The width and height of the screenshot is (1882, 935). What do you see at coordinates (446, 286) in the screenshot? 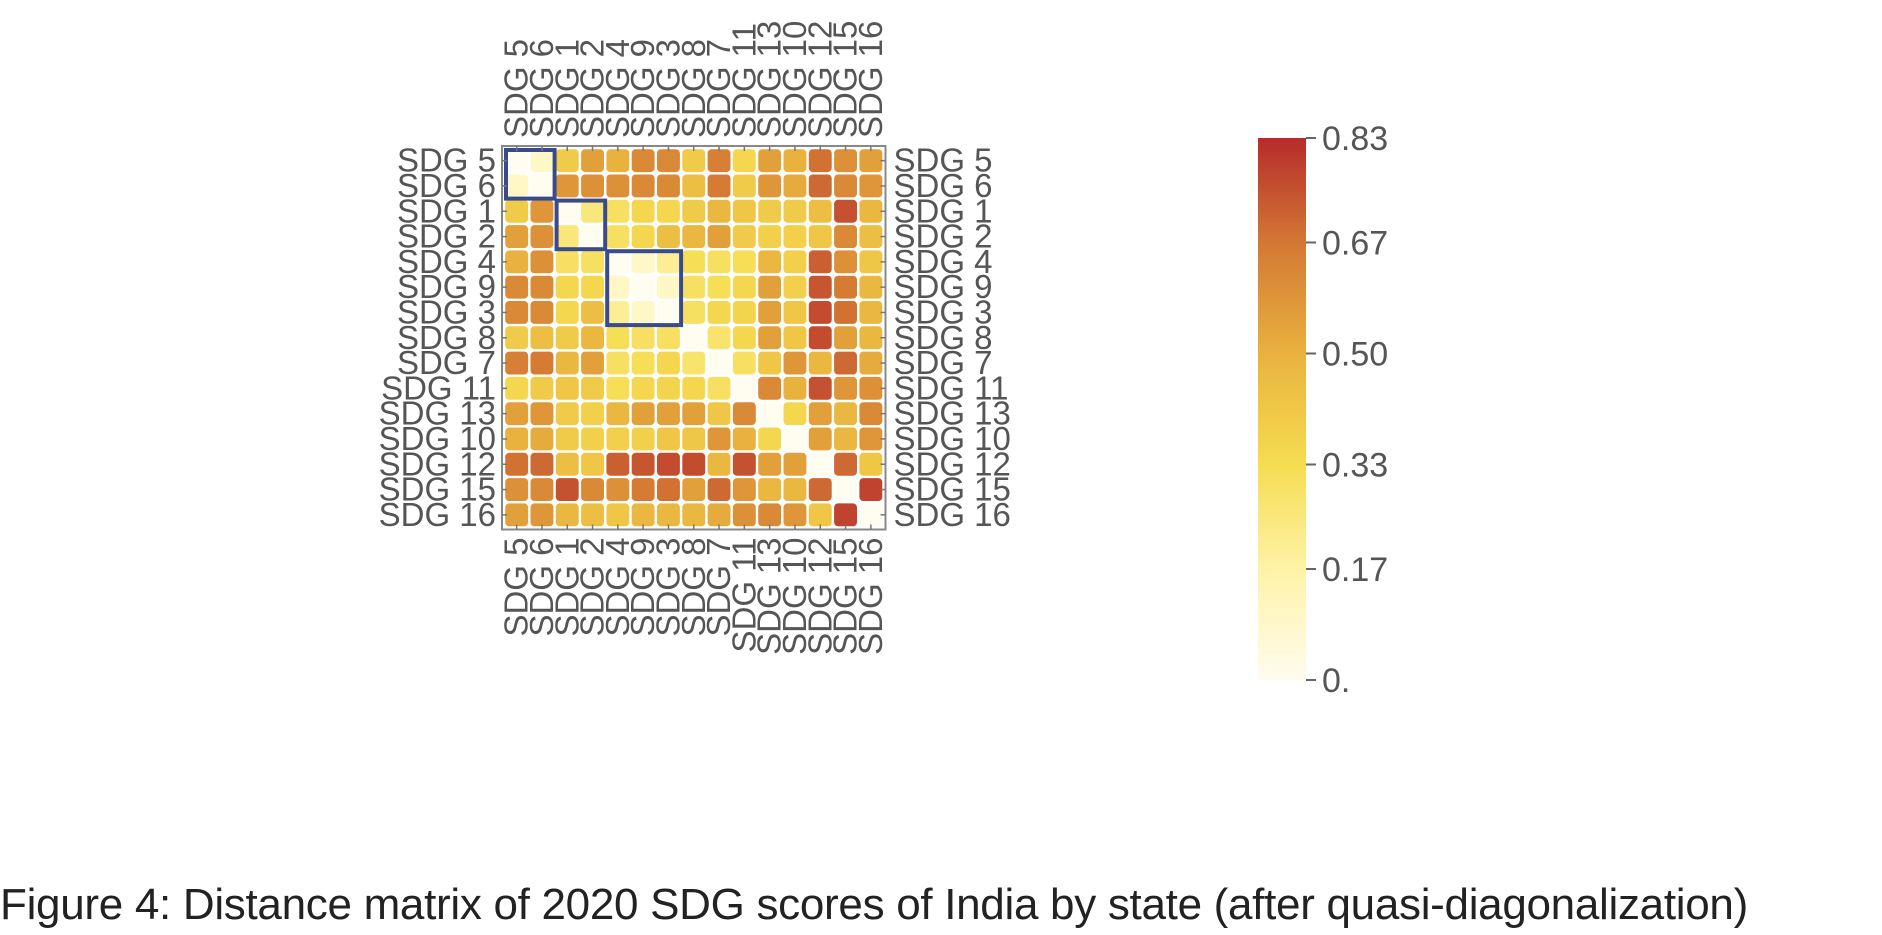
I see `row-label-left-sdg-9: SDG 9` at bounding box center [446, 286].